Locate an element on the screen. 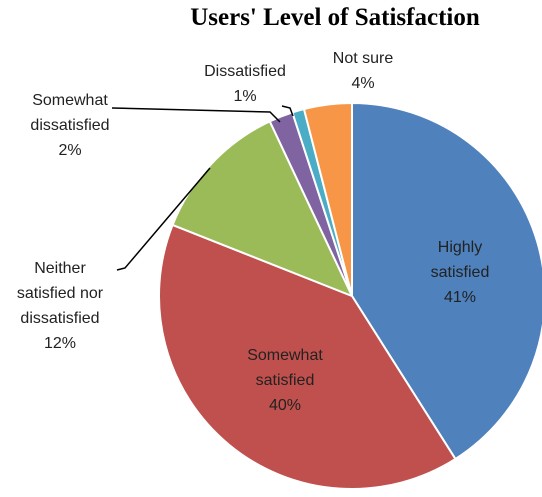 The width and height of the screenshot is (542, 497). slice-label: Neither satisfied nor dissatisfied 12% is located at coordinates (60, 306).